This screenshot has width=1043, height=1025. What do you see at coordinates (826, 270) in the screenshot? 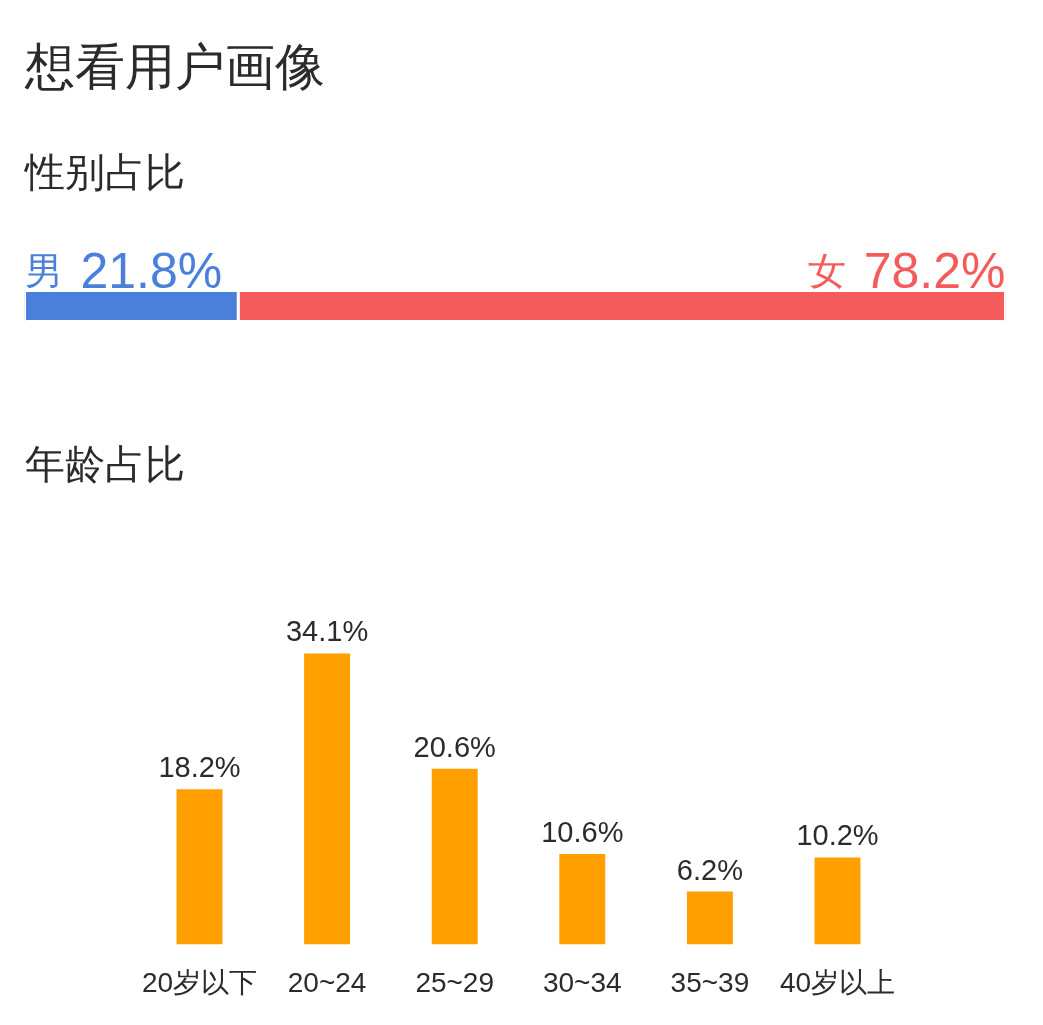
I see `series-label: 女` at bounding box center [826, 270].